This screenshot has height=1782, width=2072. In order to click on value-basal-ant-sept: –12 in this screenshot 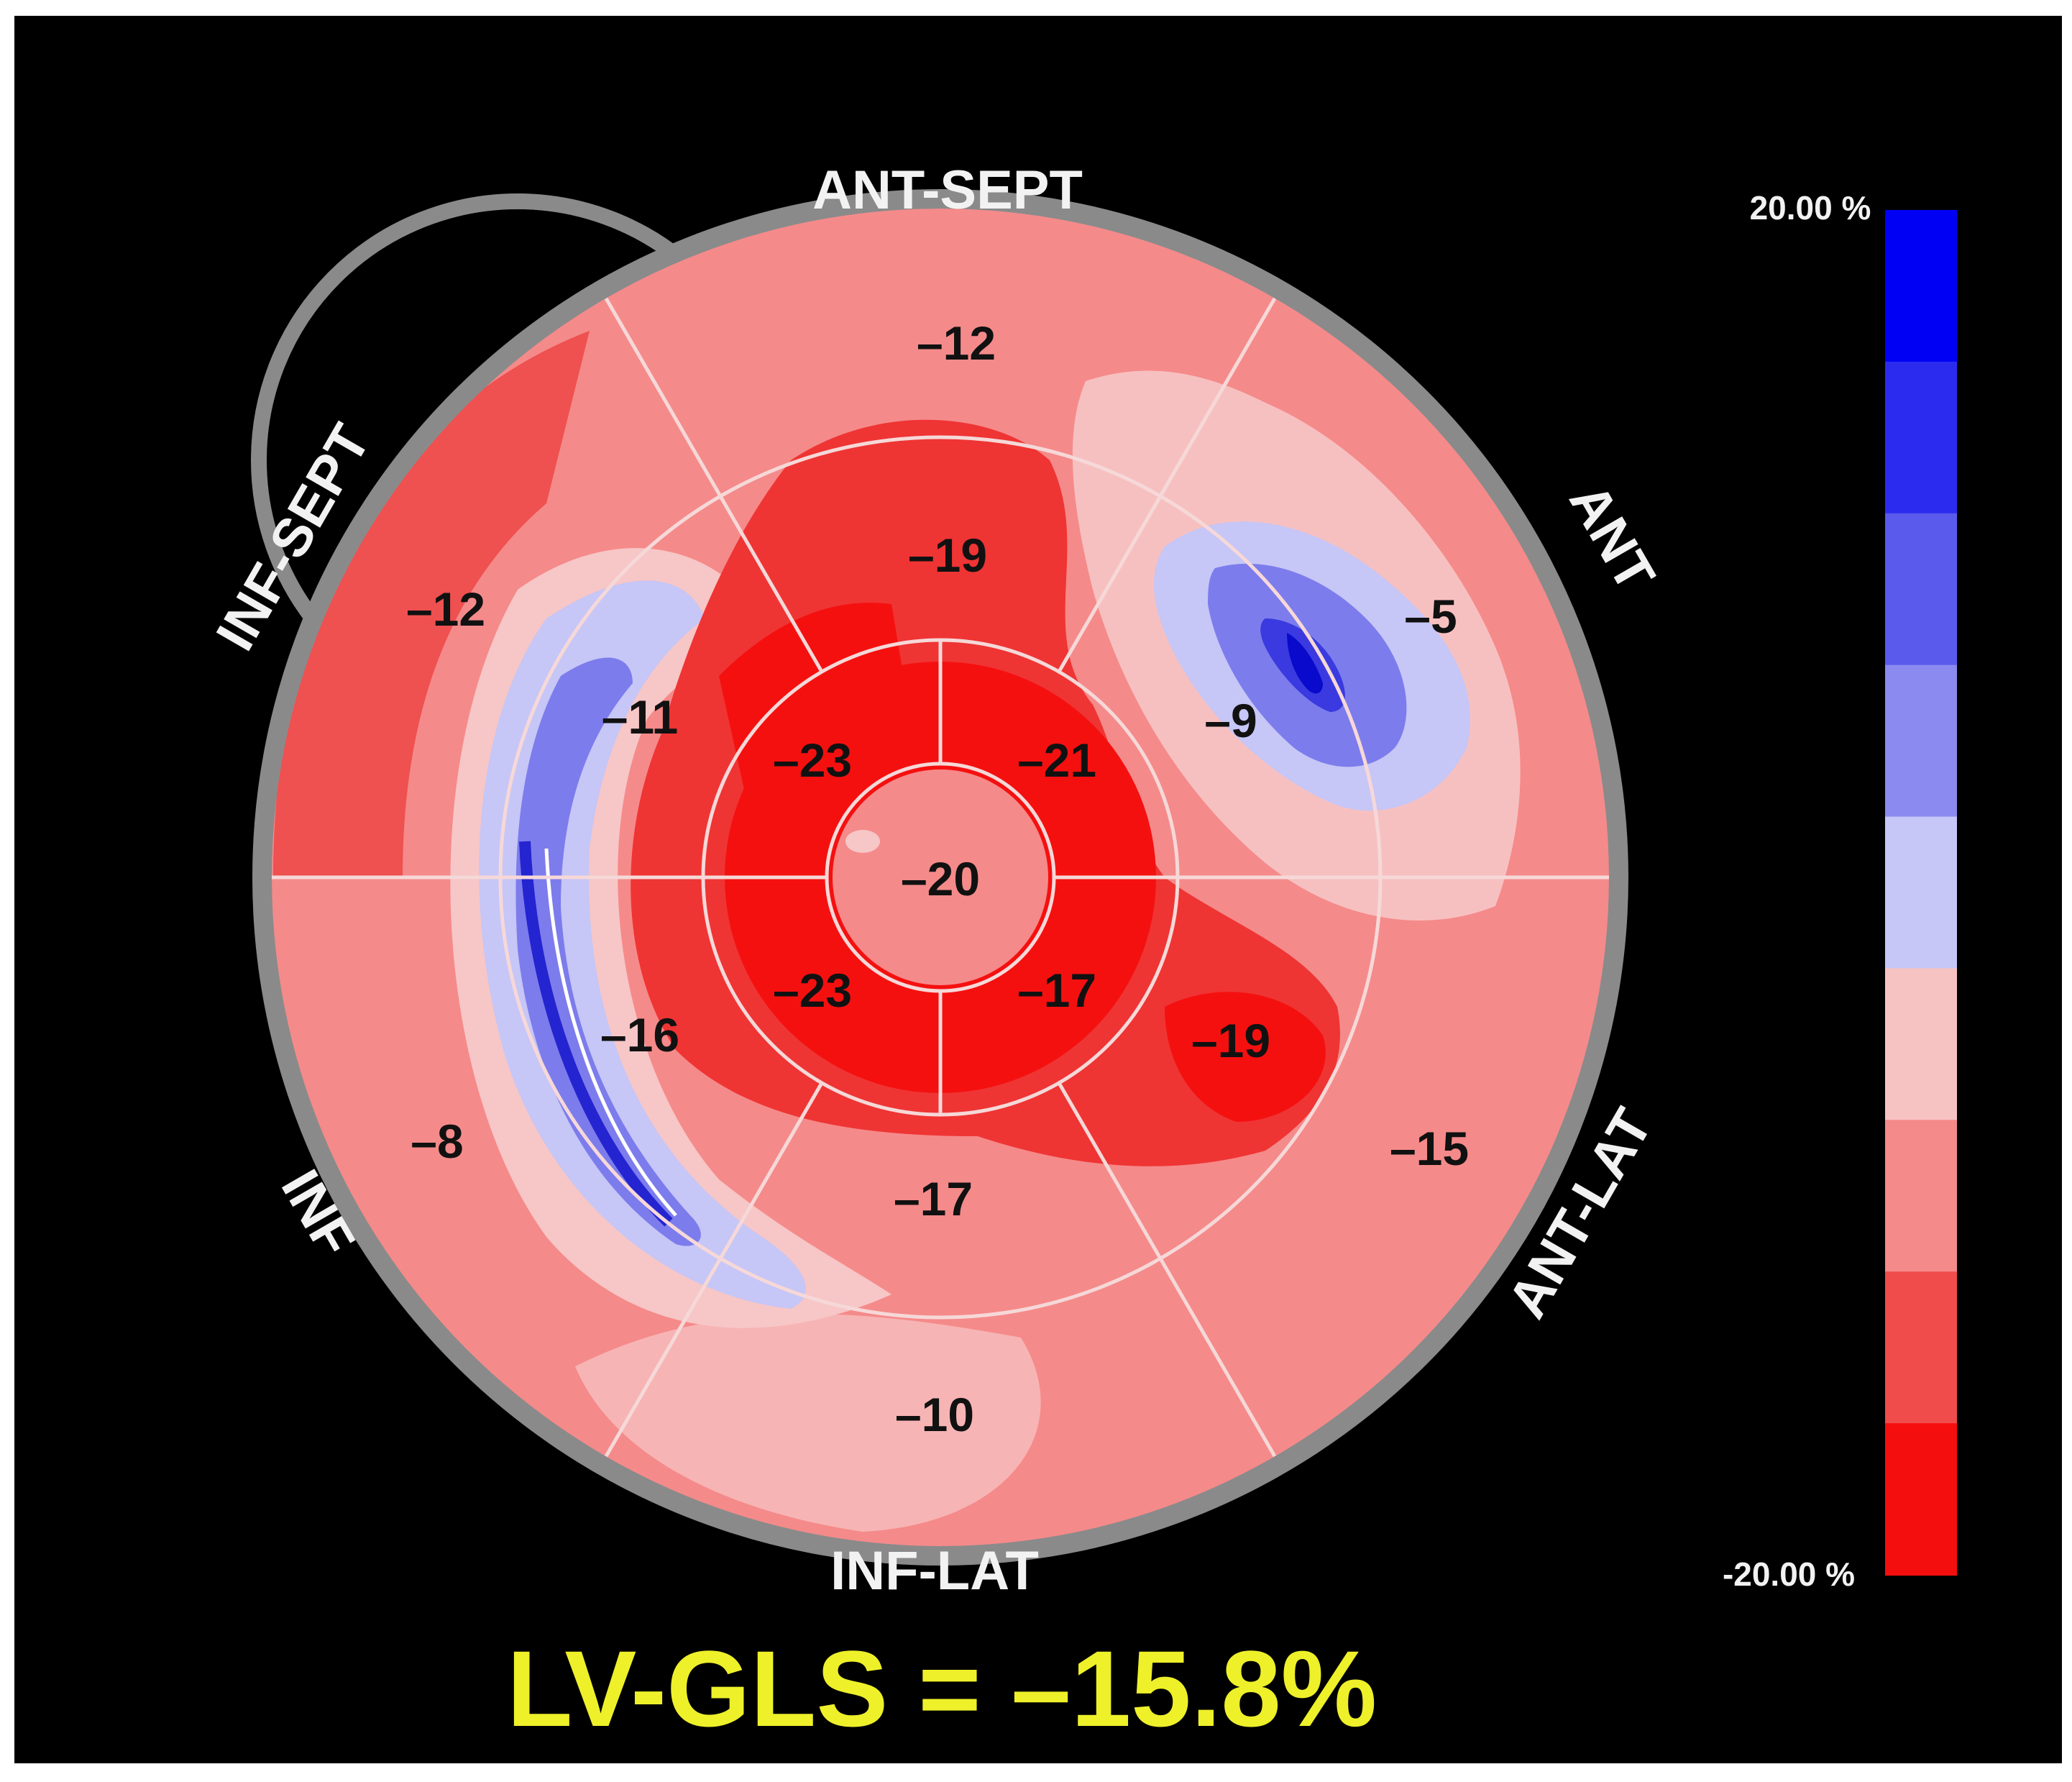, I will do `click(956, 343)`.